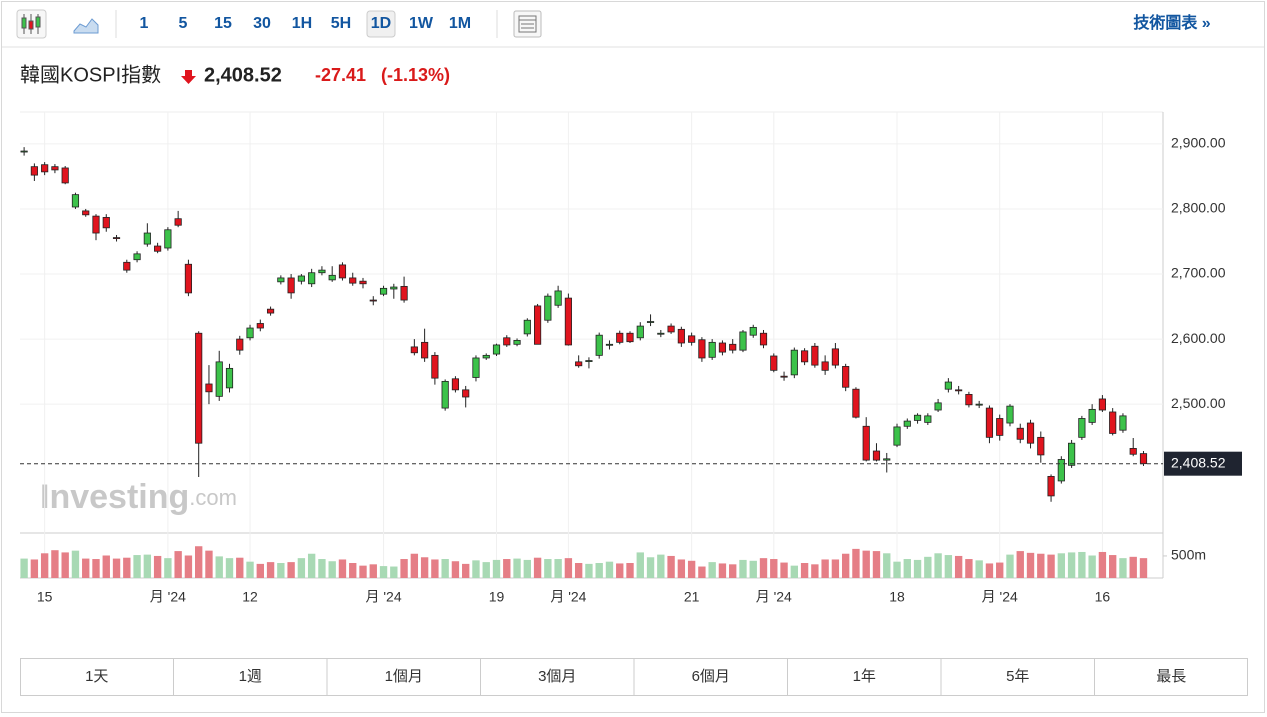 This screenshot has height=717, width=1267. What do you see at coordinates (114, 497) in the screenshot?
I see `watermark-brand: Investing` at bounding box center [114, 497].